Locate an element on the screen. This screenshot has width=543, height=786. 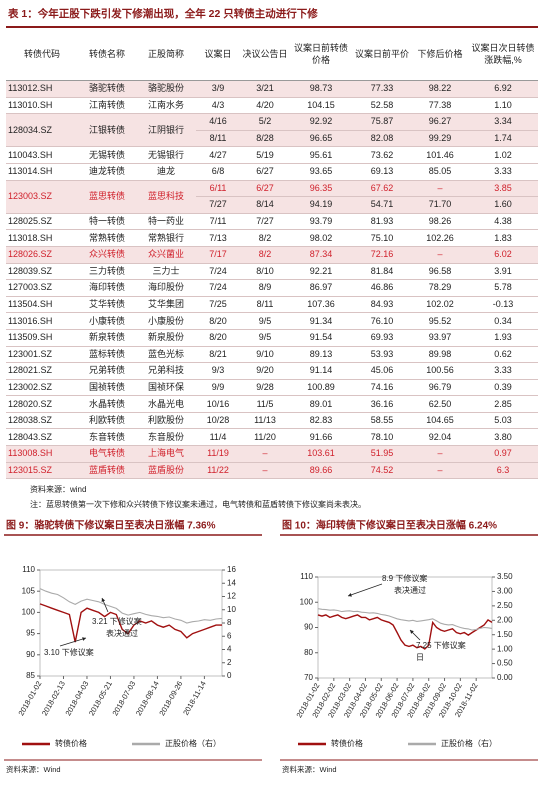
cell: 96.79 is located at coordinates (440, 388).